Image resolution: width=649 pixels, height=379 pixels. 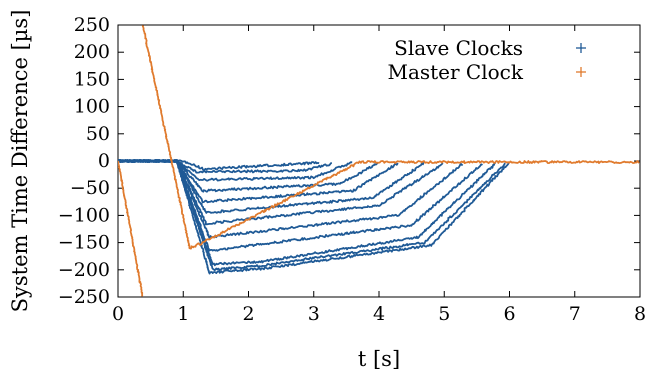 I want to click on y-tick-label: −250, so click(x=84, y=297).